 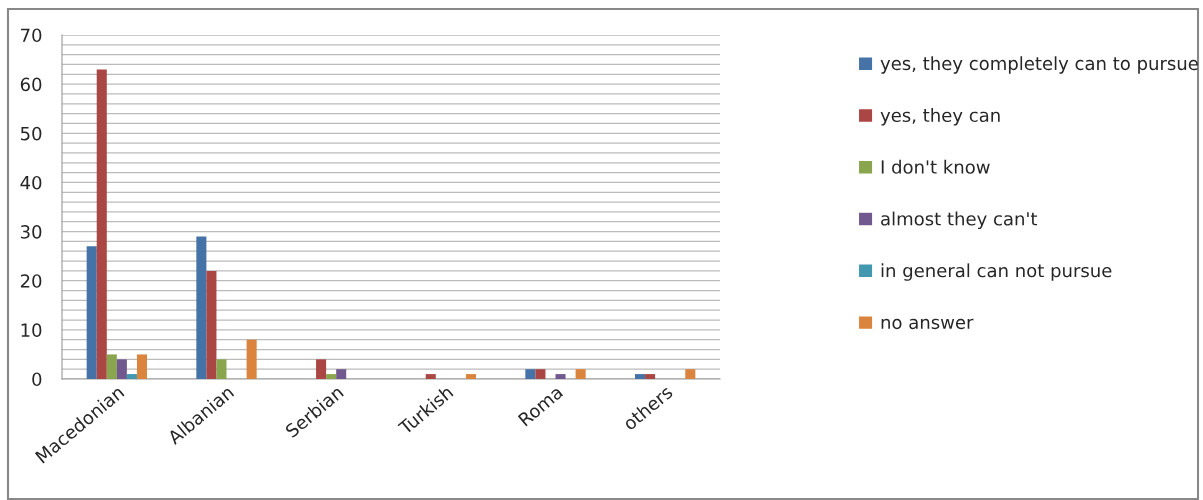 I want to click on legend-label: almost they can't, so click(x=959, y=220).